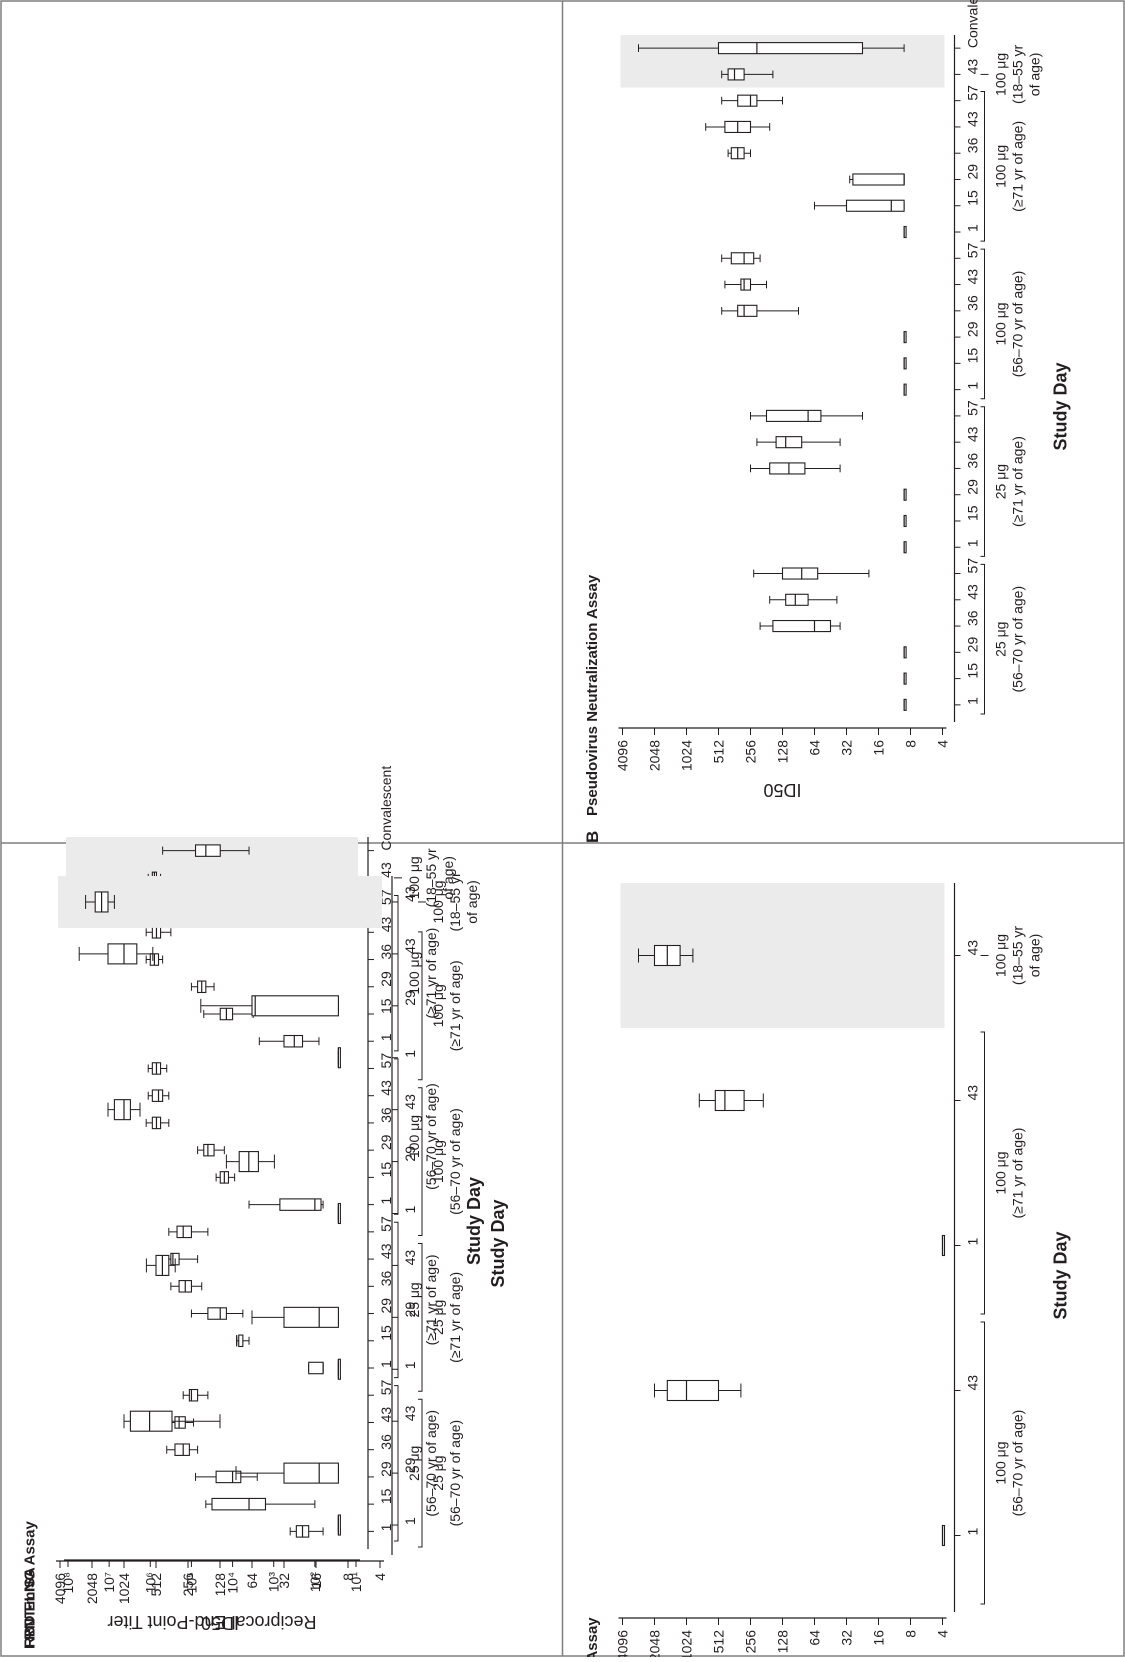 The width and height of the screenshot is (1125, 1662). What do you see at coordinates (316, 1581) in the screenshot?
I see `value-tick-label: 16` at bounding box center [316, 1581].